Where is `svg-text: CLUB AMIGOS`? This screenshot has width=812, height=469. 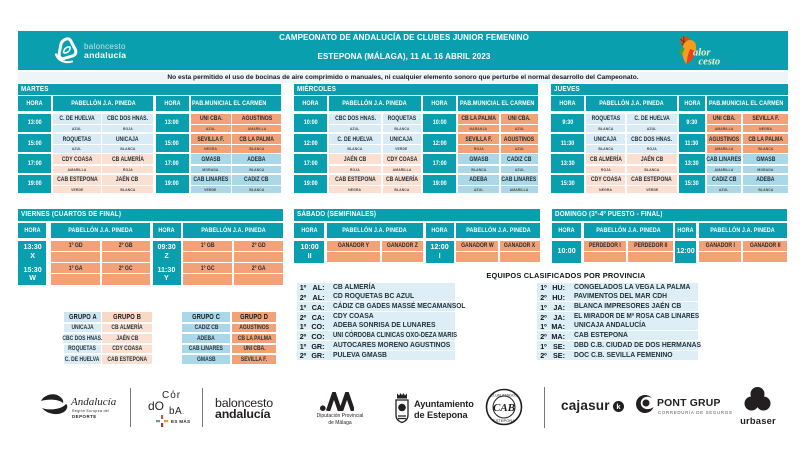 svg-text: CLUB AMIGOS is located at coordinates (504, 395).